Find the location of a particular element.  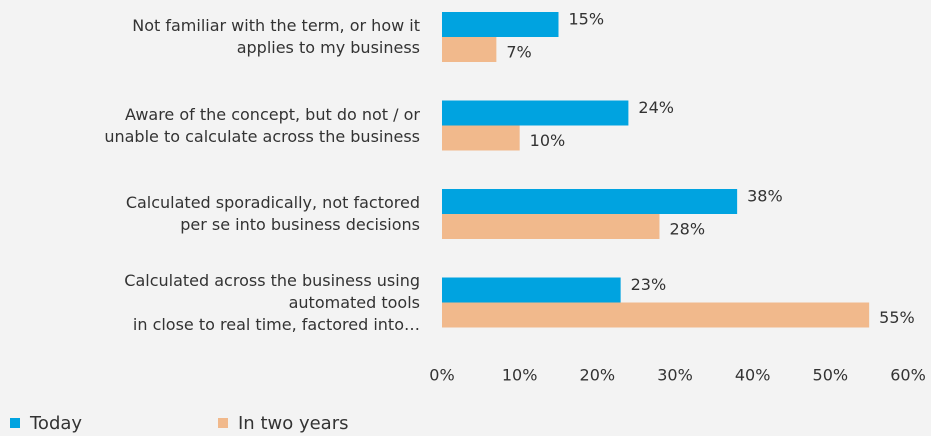

x-tick-label: 30% is located at coordinates (675, 375).